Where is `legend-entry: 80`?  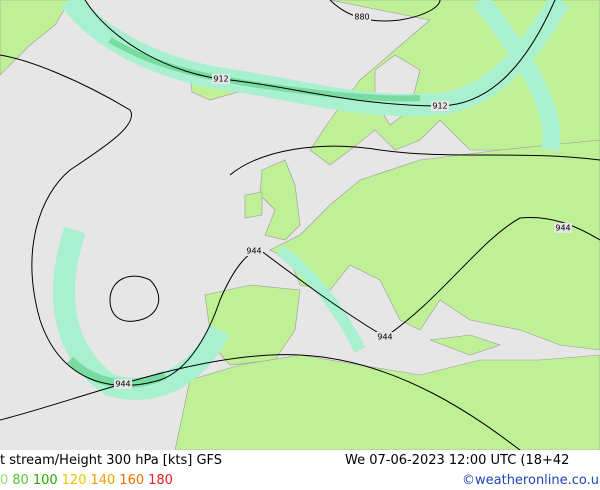 legend-entry: 80 is located at coordinates (20, 480).